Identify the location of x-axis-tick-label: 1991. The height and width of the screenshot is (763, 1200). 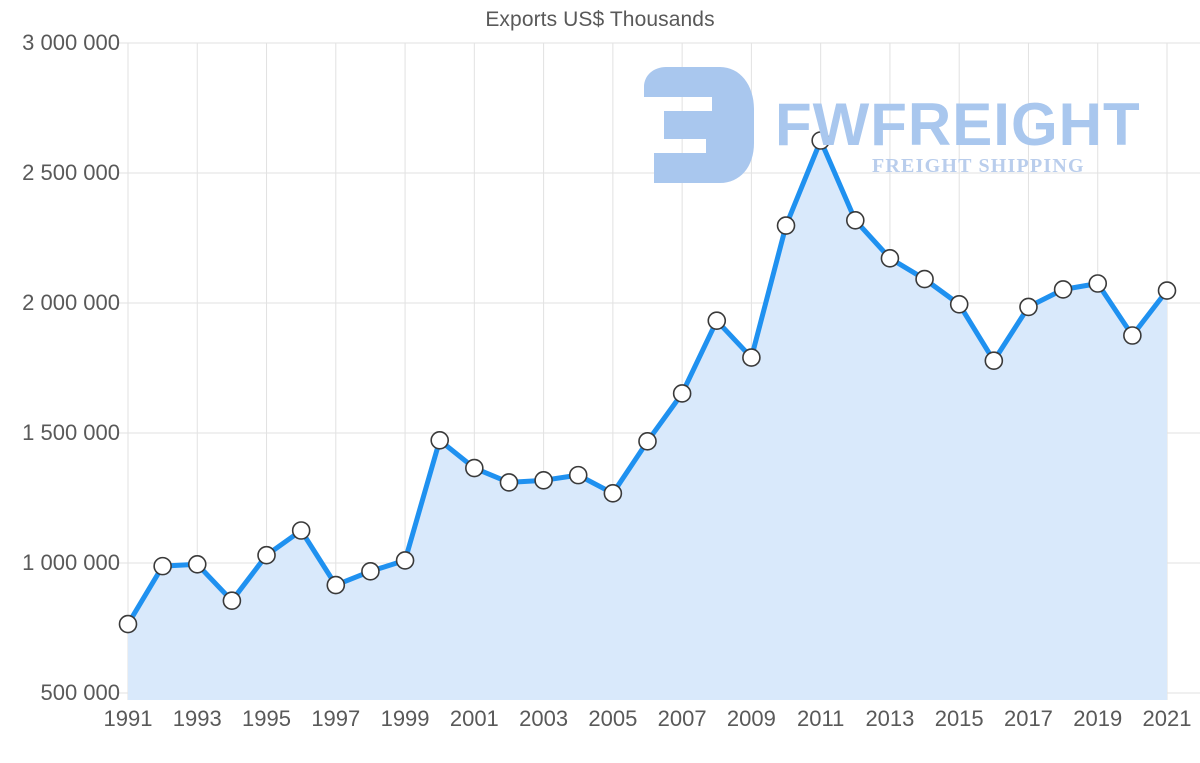
(128, 718).